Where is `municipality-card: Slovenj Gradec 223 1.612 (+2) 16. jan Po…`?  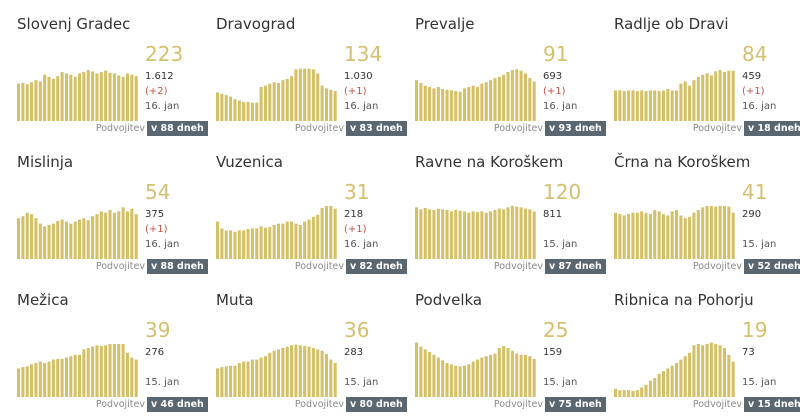 municipality-card: Slovenj Gradec 223 1.612 (+2) 16. jan Po… is located at coordinates (112, 77).